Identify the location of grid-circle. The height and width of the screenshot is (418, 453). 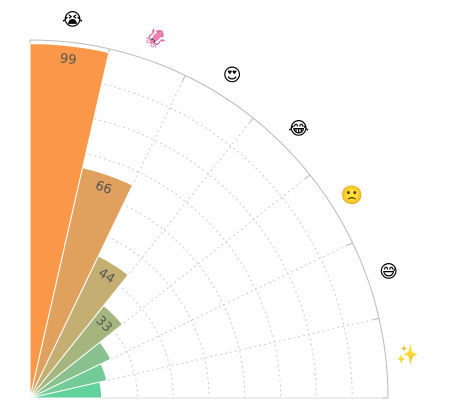
(83, 344).